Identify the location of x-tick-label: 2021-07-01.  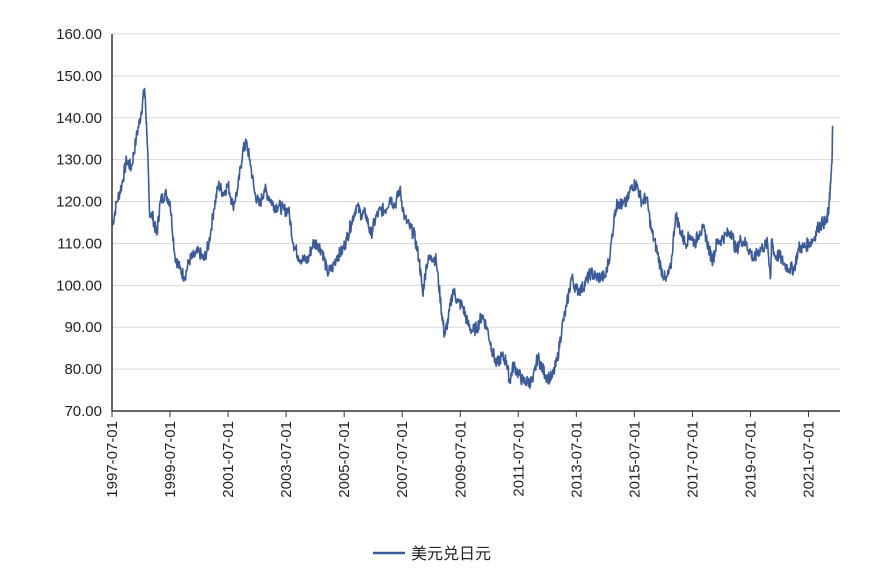
(809, 459).